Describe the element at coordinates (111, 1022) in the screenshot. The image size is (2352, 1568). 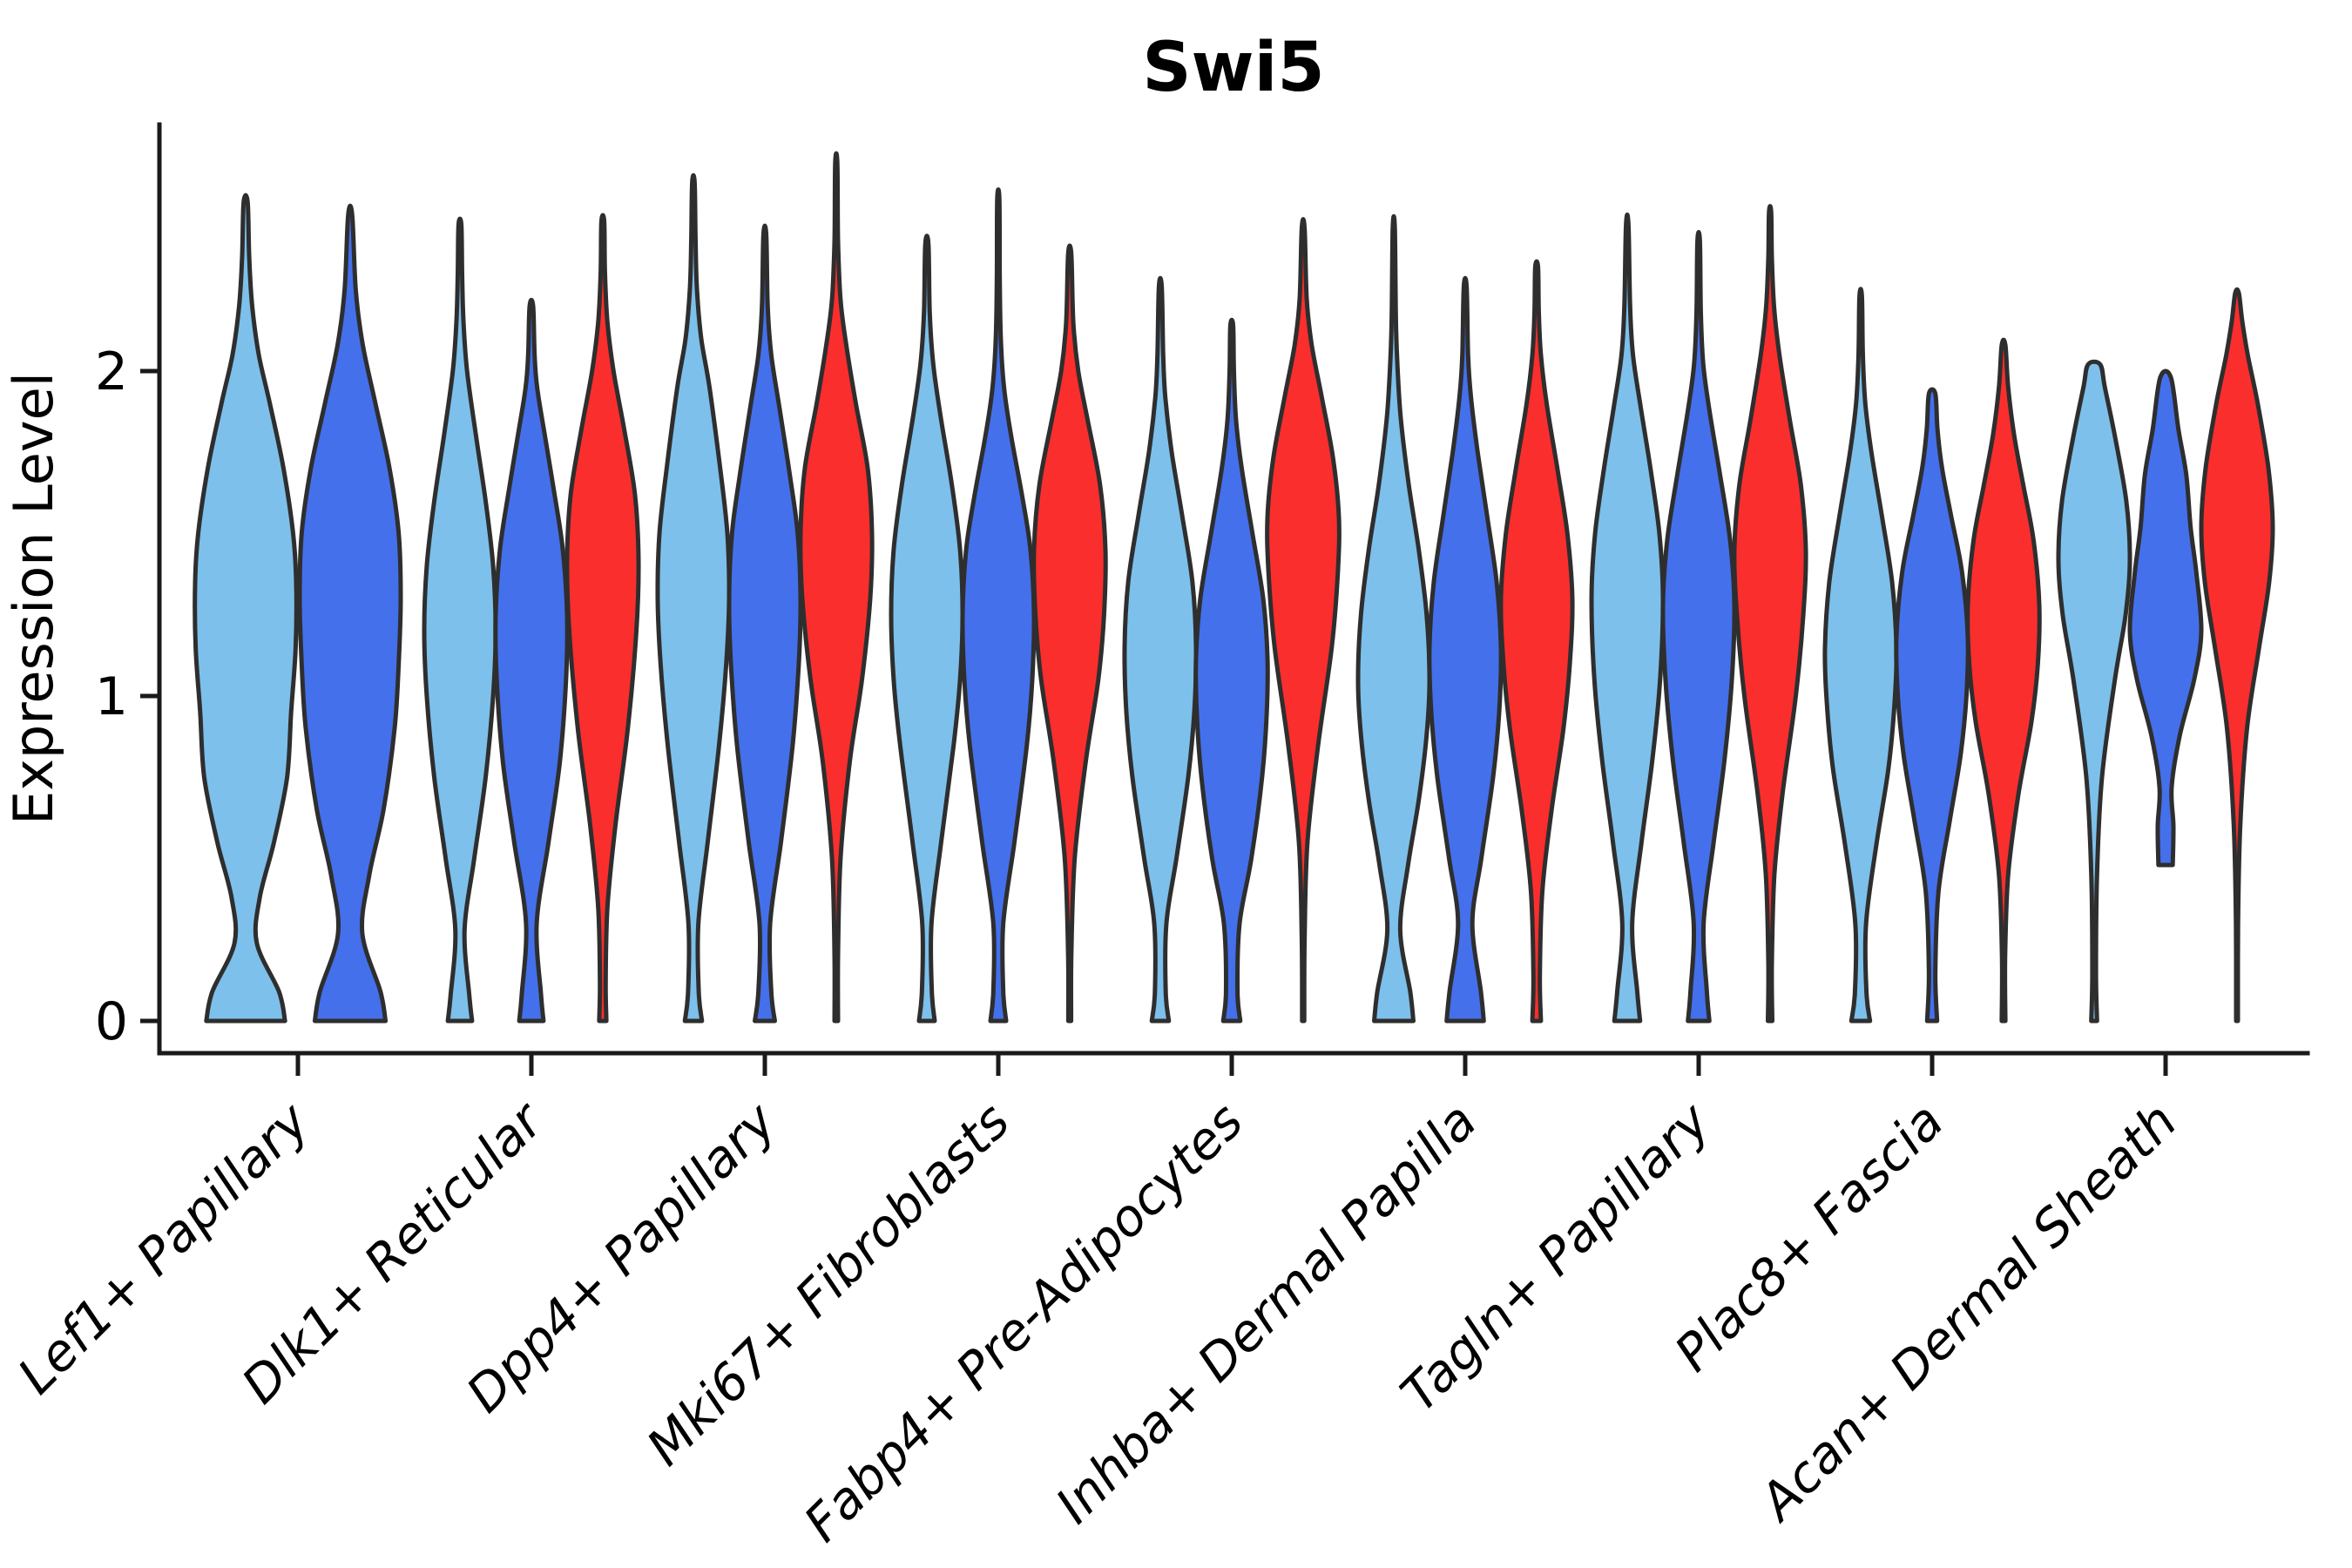
I see `y-tick-label: 0` at that location.